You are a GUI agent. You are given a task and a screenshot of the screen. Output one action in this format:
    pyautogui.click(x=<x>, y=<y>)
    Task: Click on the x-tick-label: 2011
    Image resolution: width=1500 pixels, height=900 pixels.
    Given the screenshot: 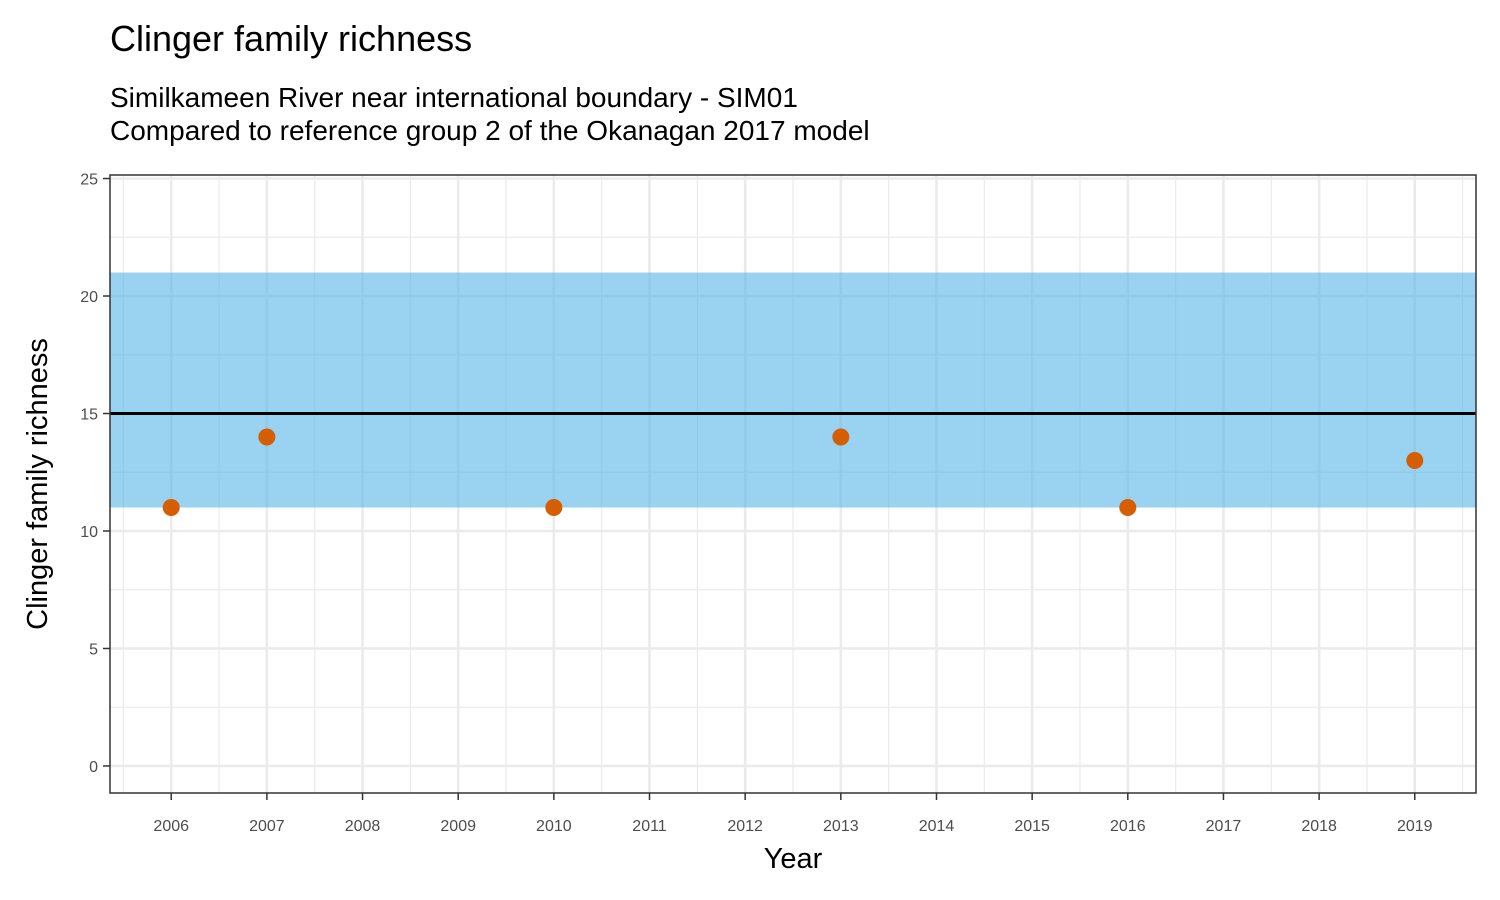 What is the action you would take?
    pyautogui.click(x=649, y=826)
    